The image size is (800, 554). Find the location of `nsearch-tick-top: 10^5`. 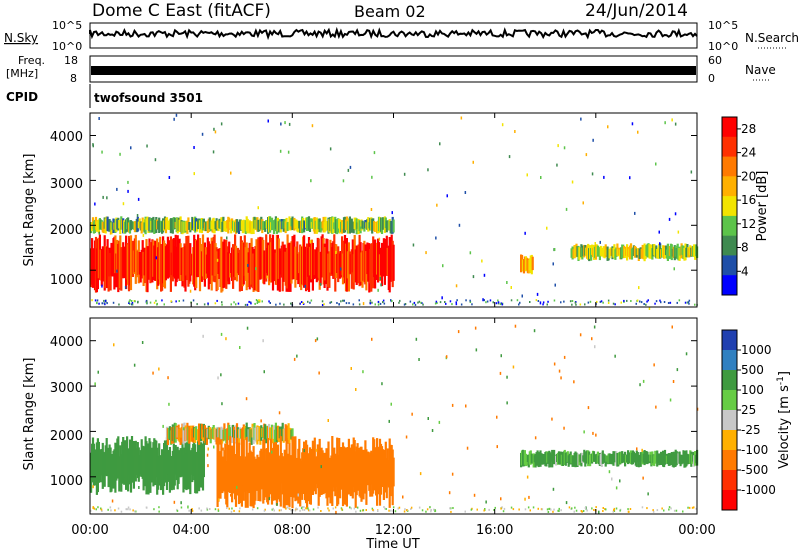

nsearch-tick-top: 10^5 is located at coordinates (723, 25).